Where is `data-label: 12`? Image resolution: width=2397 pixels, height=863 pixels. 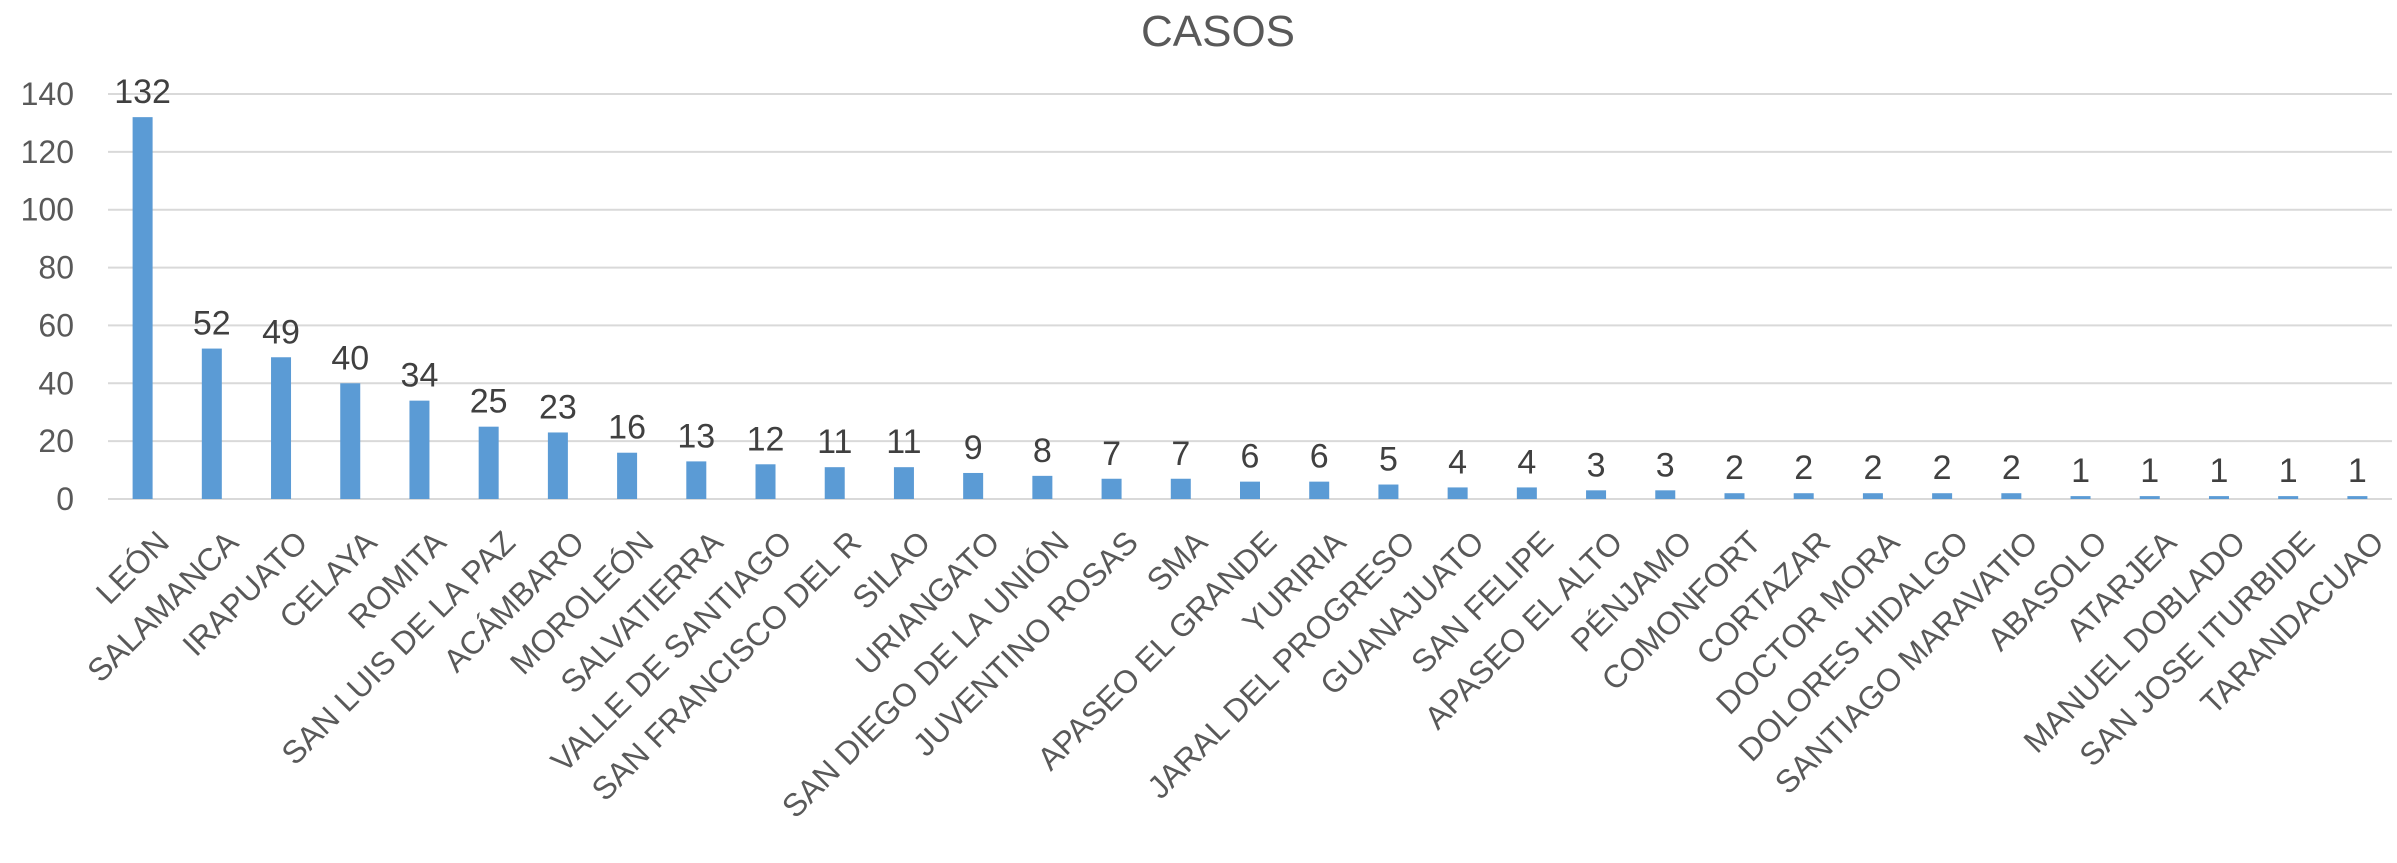 data-label: 12 is located at coordinates (766, 439).